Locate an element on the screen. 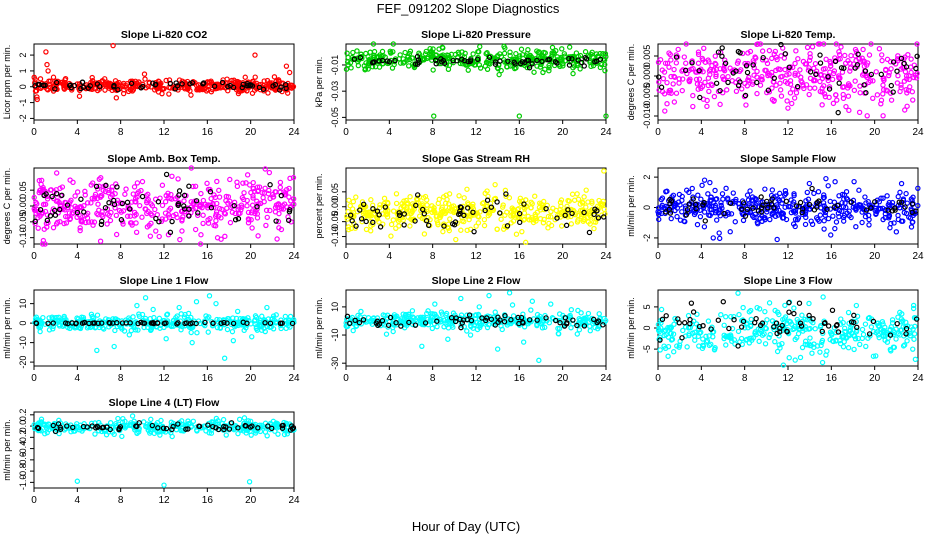 The image size is (936, 540). y-tick-label: 0.2 is located at coordinates (23, 415).